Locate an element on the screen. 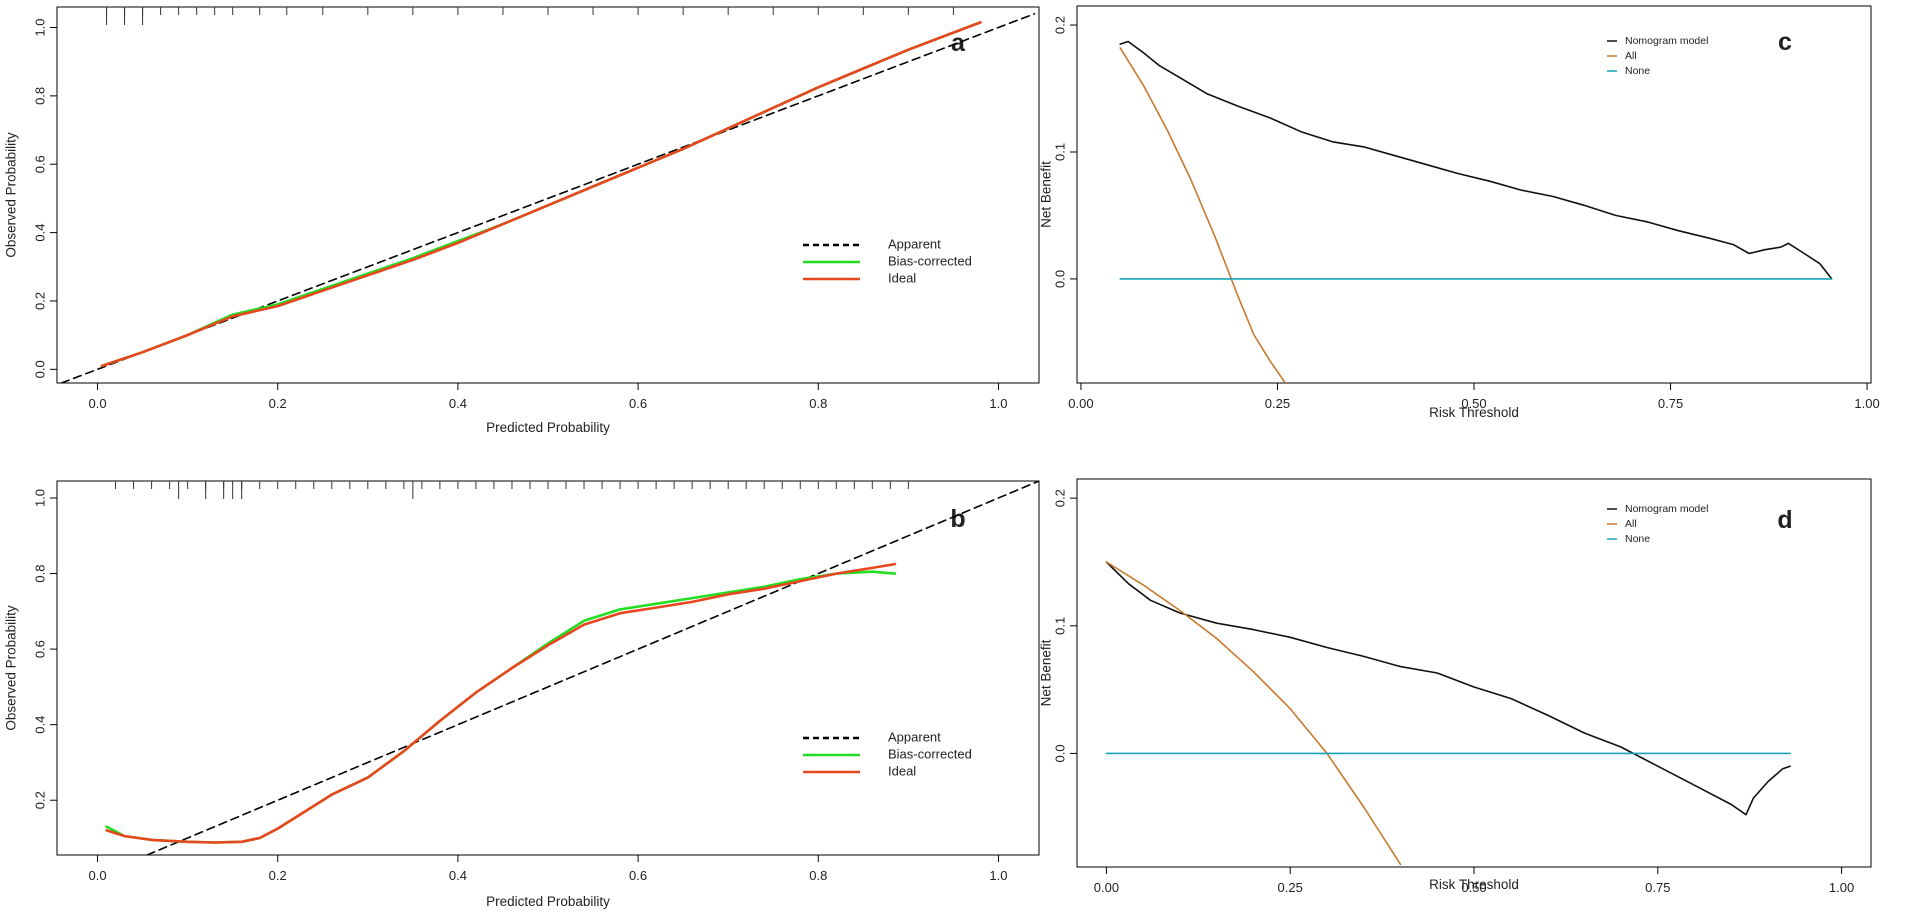 This screenshot has width=1907, height=917. panel-letter: c is located at coordinates (1785, 42).